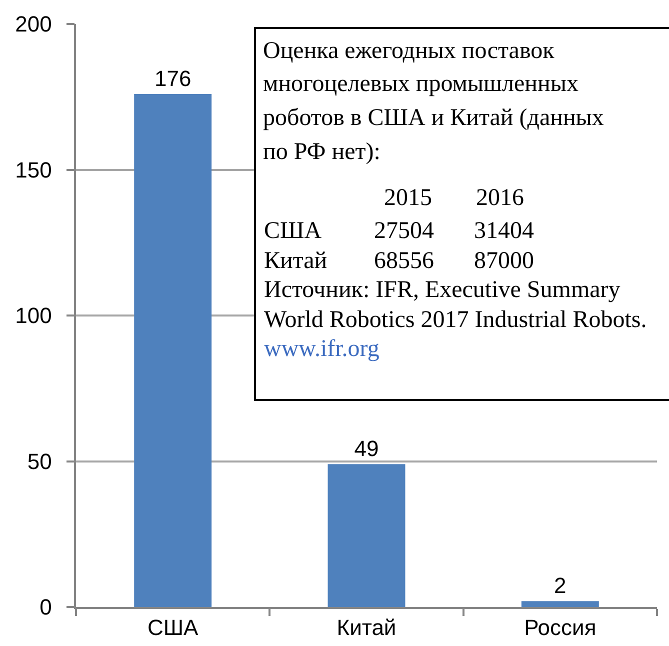  What do you see at coordinates (39, 461) in the screenshot?
I see `y-tick-label: 50` at bounding box center [39, 461].